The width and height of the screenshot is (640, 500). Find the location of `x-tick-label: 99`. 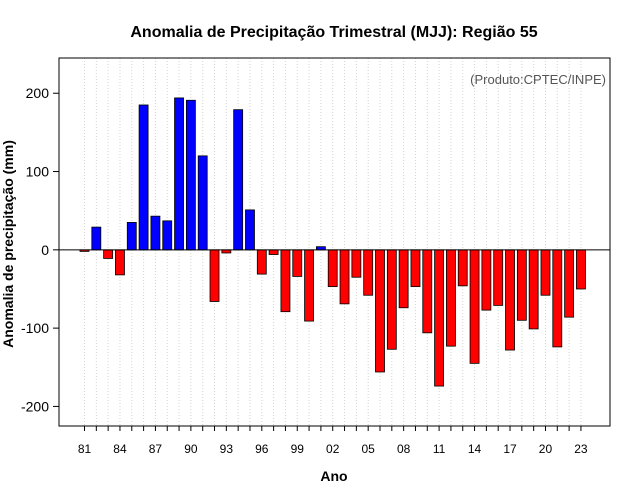

x-tick-label: 99 is located at coordinates (298, 449).